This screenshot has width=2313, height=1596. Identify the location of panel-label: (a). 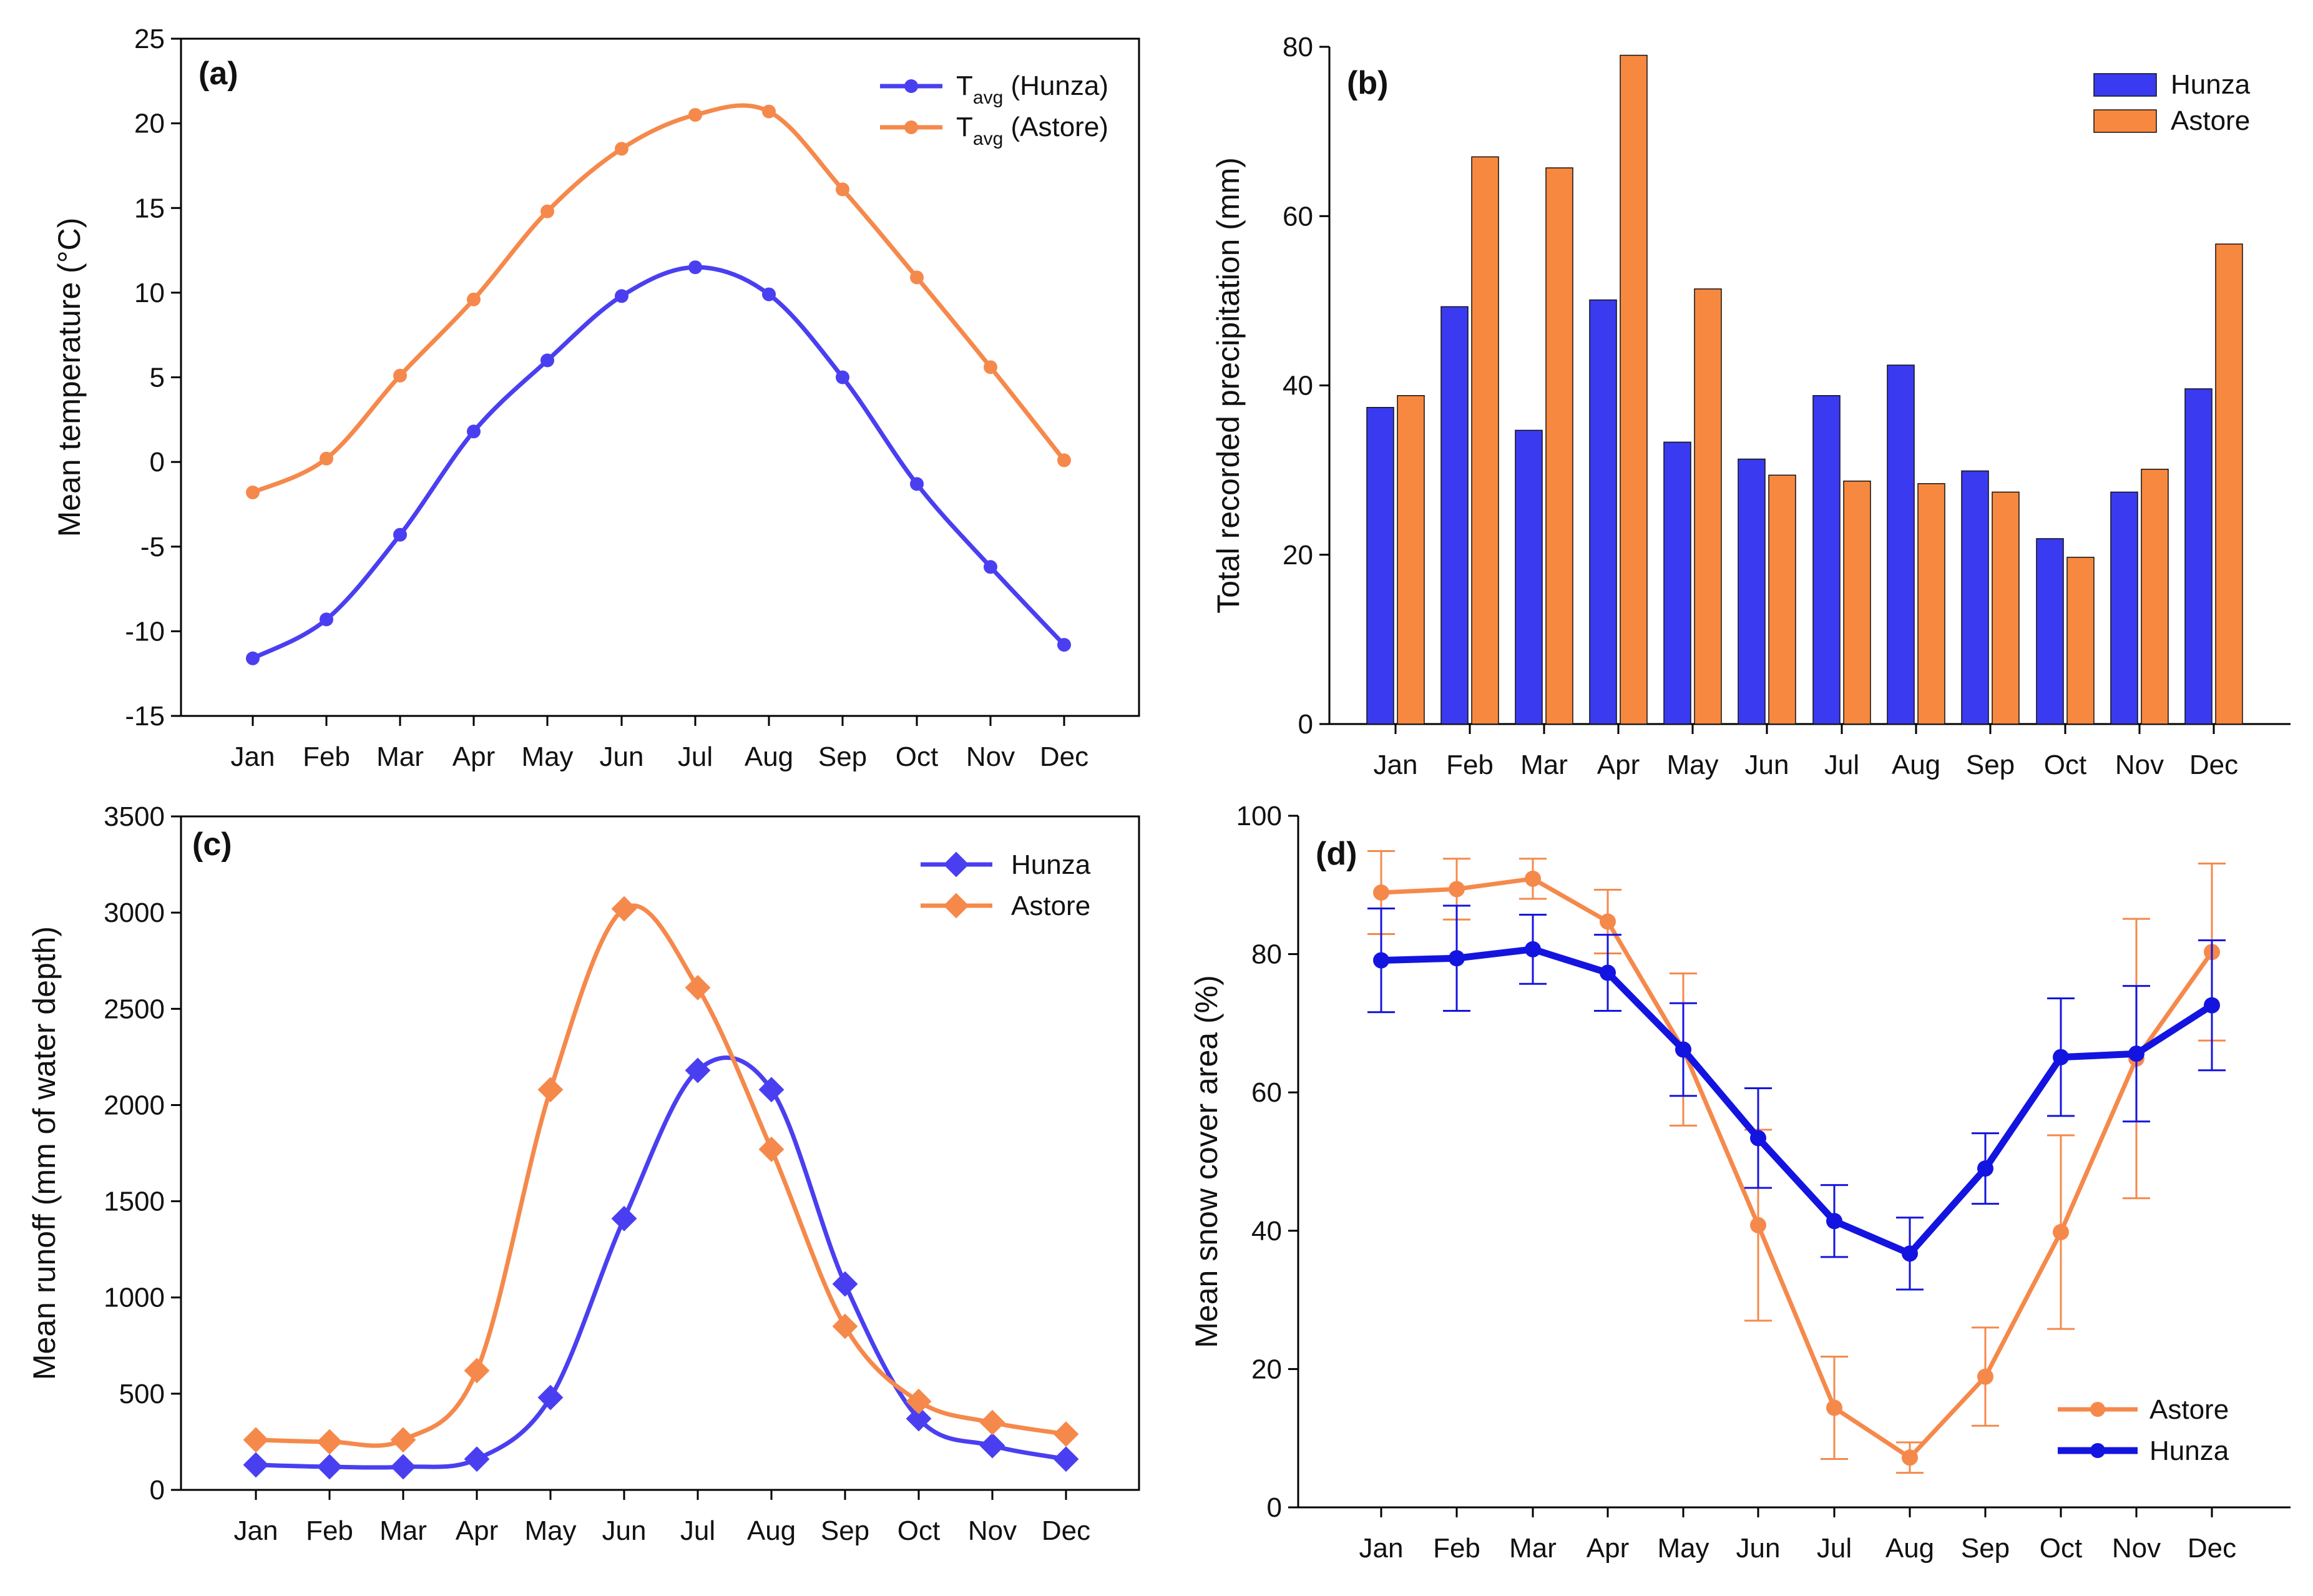
(218, 74).